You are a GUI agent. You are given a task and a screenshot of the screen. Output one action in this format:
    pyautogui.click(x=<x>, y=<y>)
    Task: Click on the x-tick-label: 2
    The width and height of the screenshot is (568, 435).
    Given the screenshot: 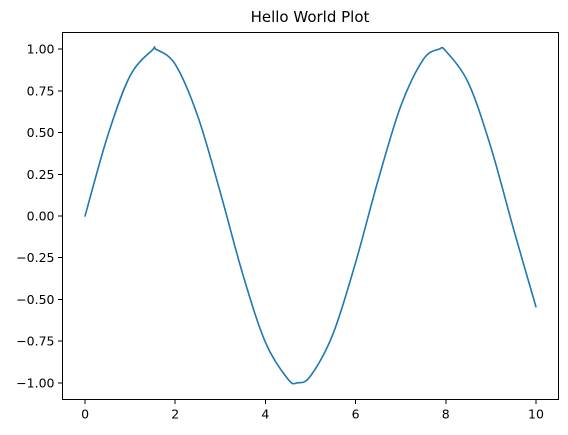 What is the action you would take?
    pyautogui.click(x=175, y=414)
    